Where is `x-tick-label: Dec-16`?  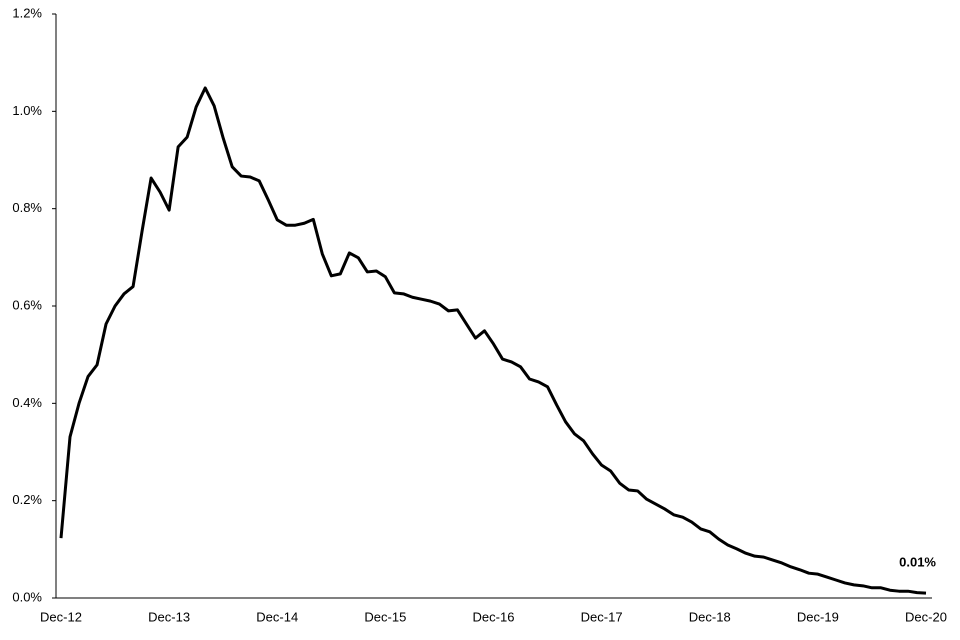
x-tick-label: Dec-16 is located at coordinates (494, 616).